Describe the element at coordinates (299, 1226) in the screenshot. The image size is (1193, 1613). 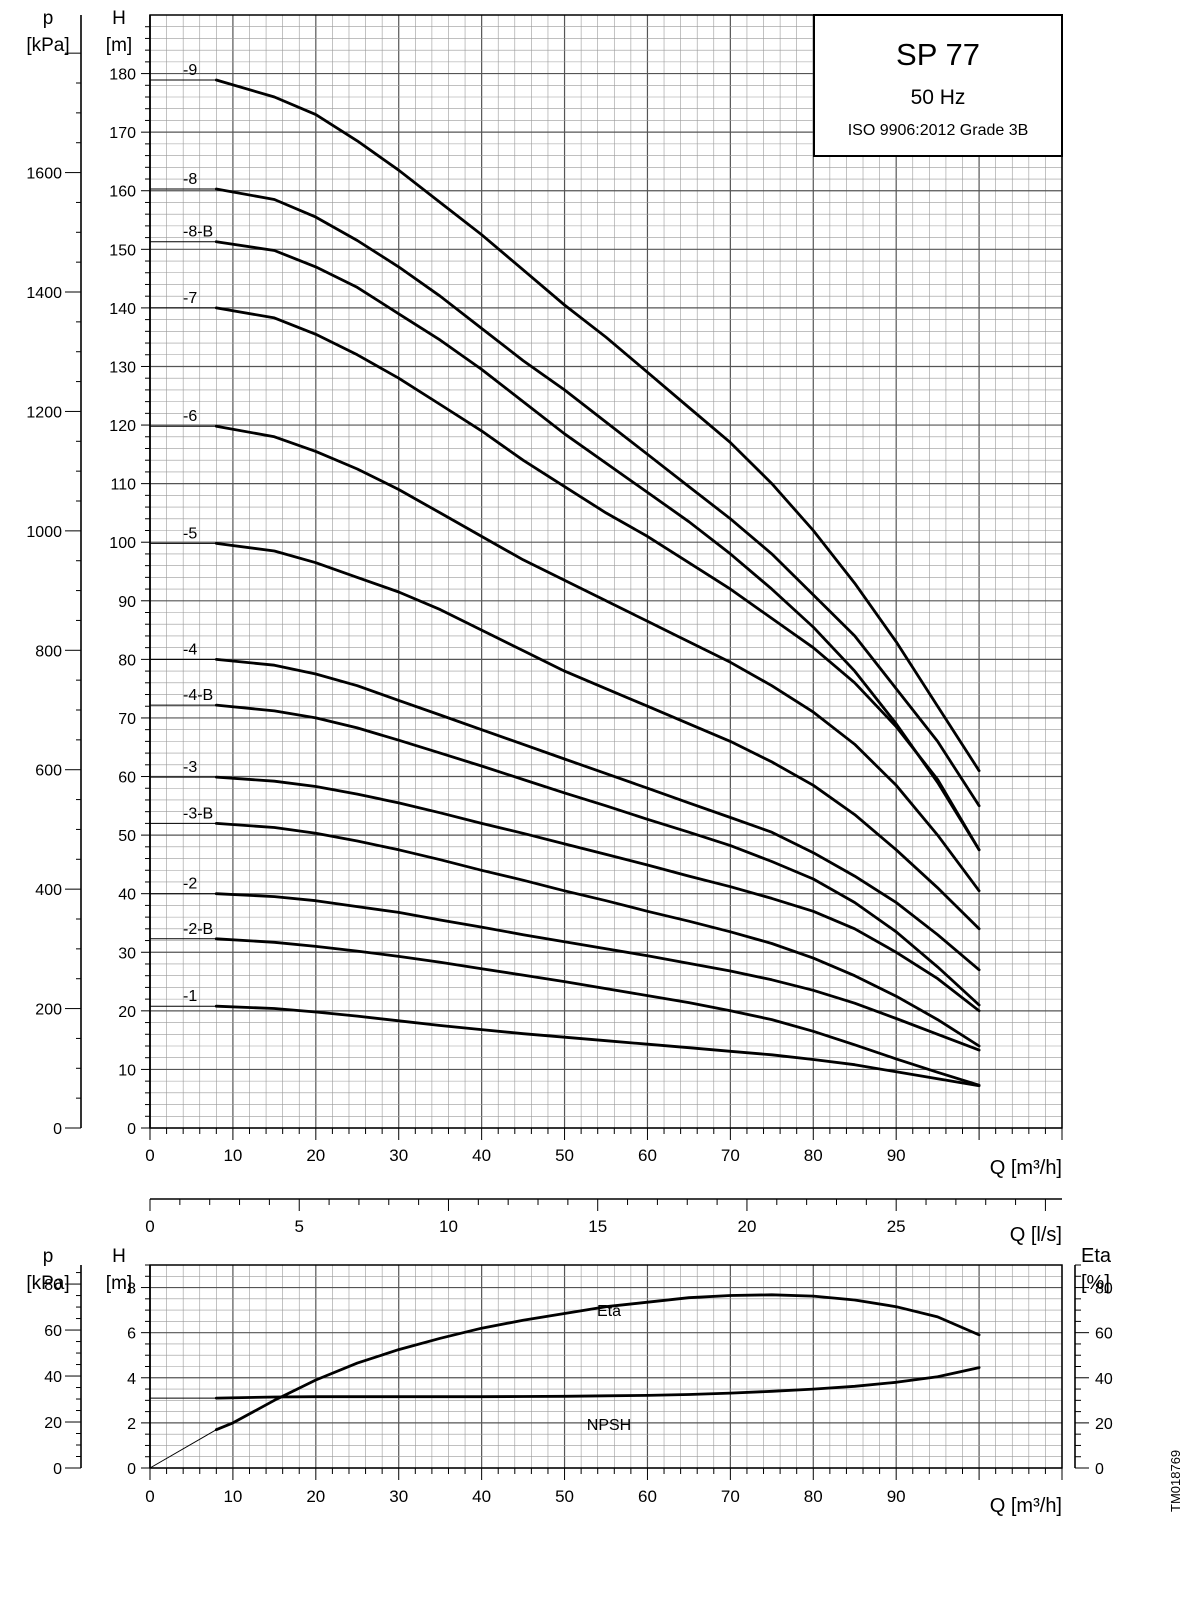
I see `q-ls-tick-label: 5` at that location.